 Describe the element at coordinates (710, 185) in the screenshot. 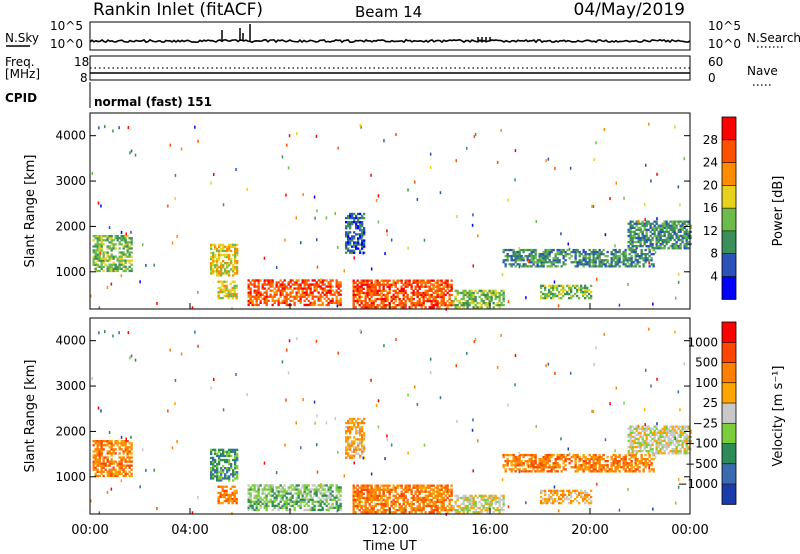

I see `power-colorbar-tick-label: 20` at that location.